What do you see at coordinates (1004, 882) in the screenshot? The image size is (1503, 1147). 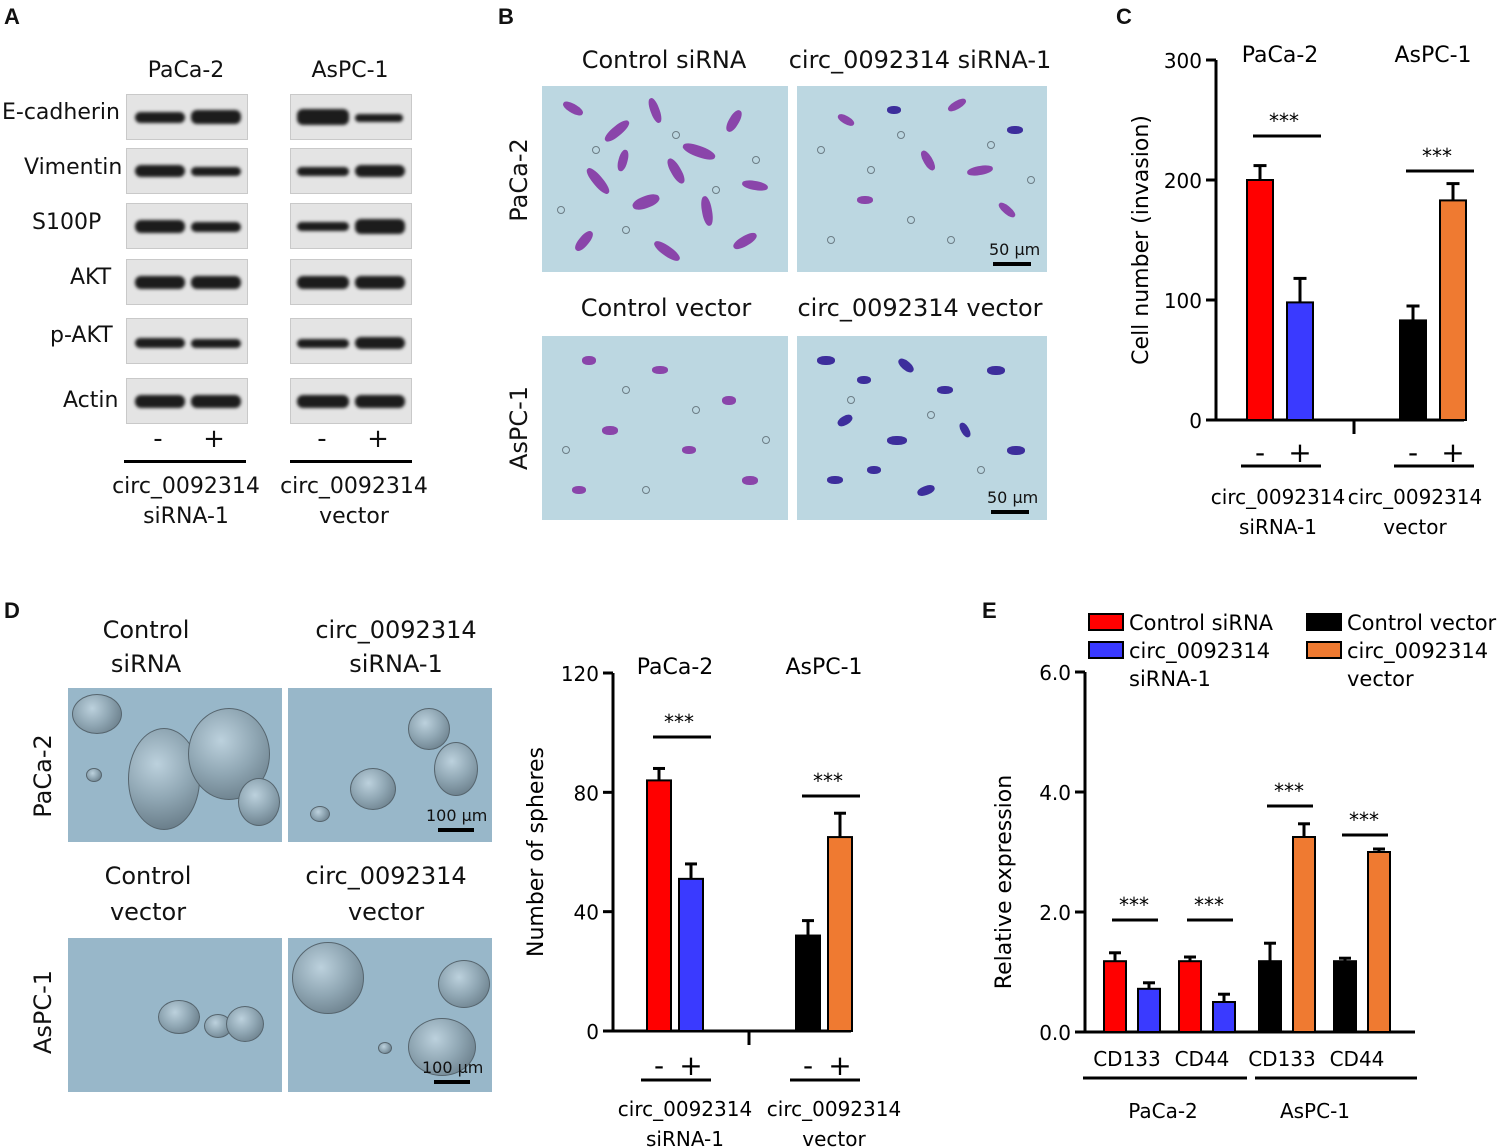 I see `y-axis-label: Relative expression` at bounding box center [1004, 882].